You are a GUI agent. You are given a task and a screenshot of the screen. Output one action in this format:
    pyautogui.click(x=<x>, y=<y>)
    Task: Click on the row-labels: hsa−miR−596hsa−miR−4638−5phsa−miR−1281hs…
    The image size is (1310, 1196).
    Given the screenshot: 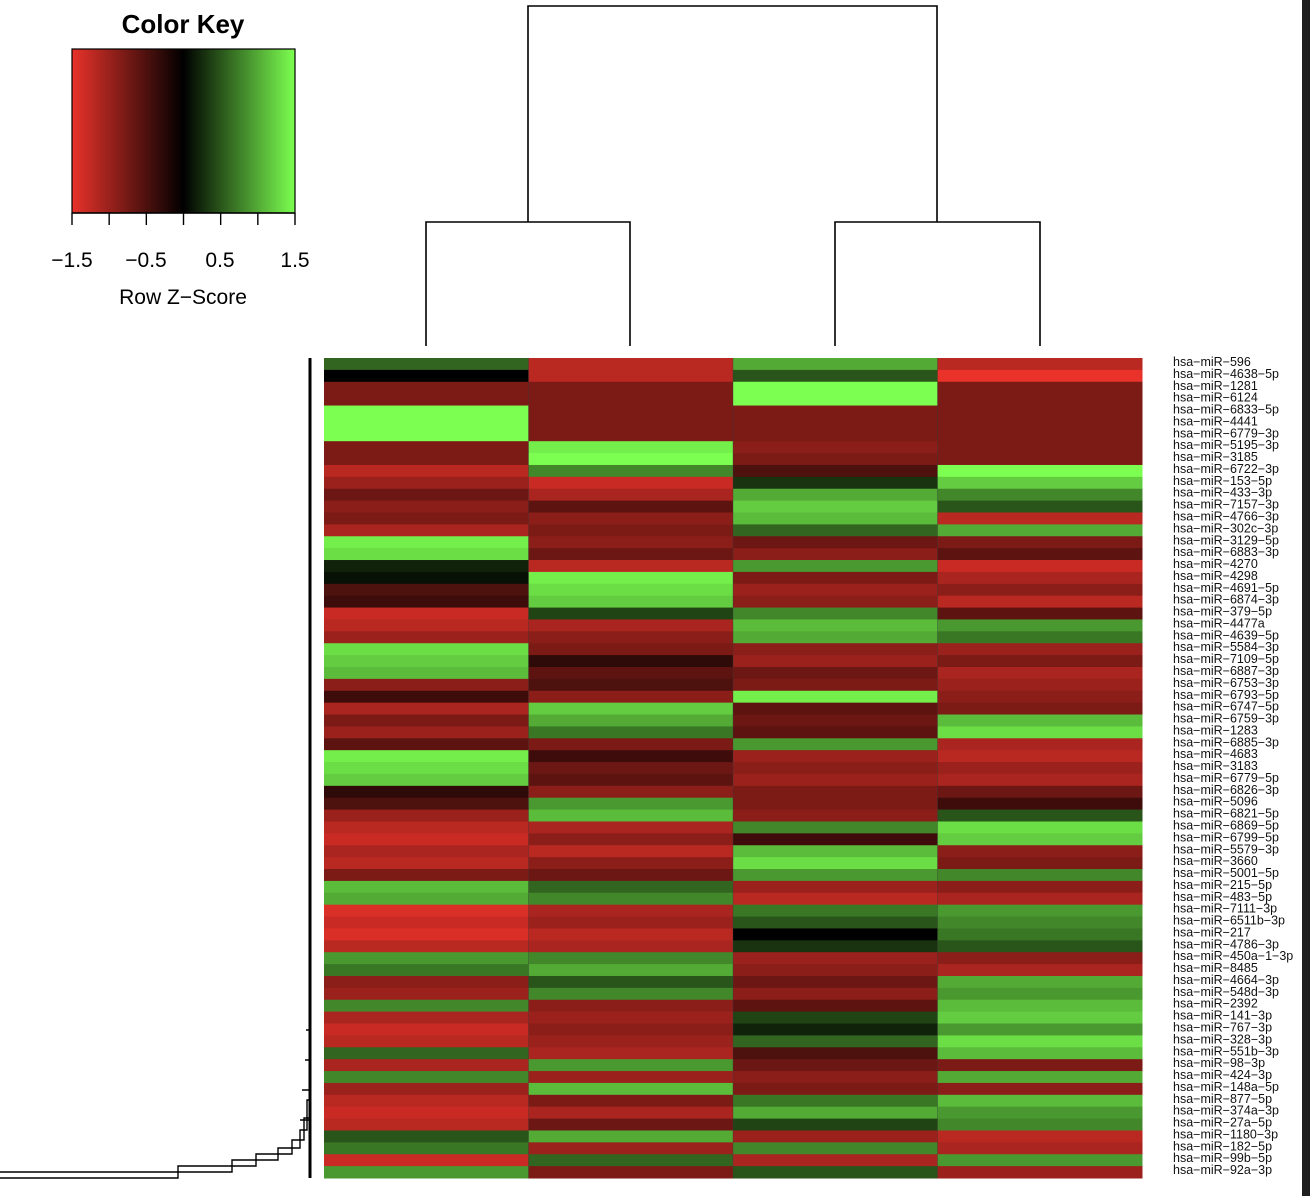 What is the action you would take?
    pyautogui.click(x=1233, y=766)
    